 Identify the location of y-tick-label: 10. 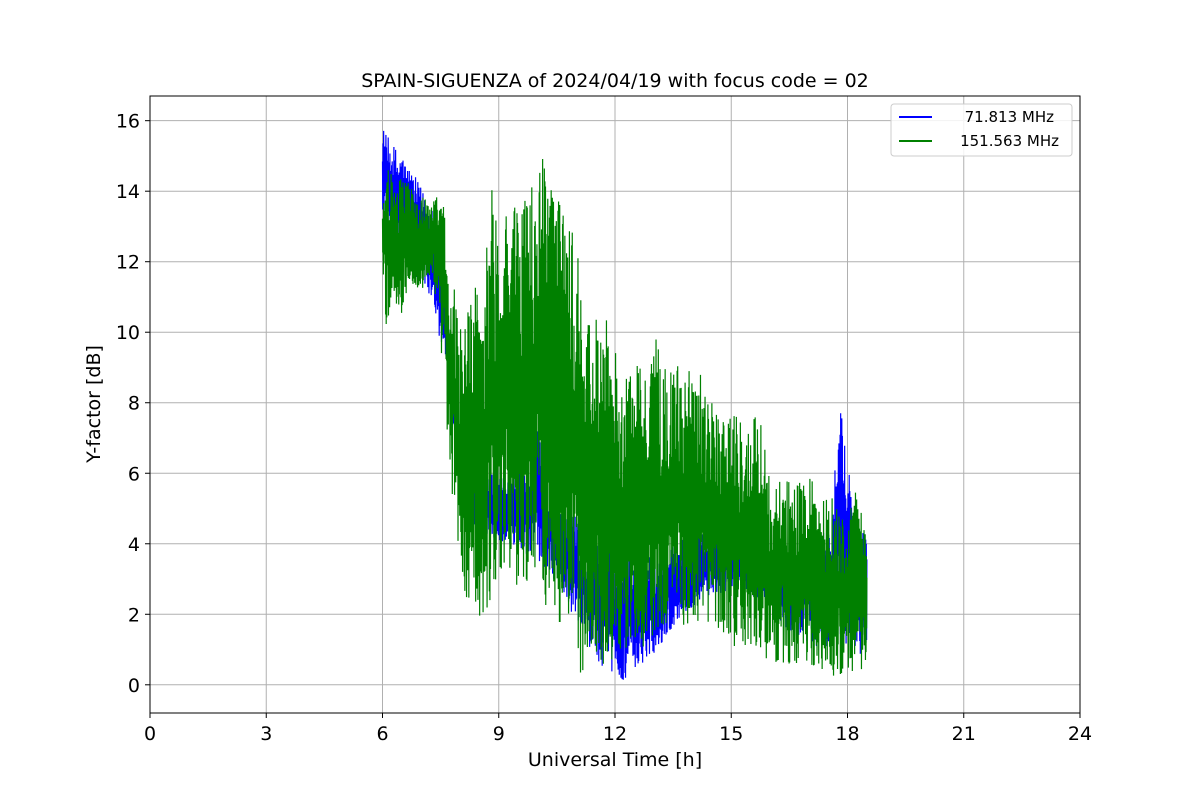
(128, 333).